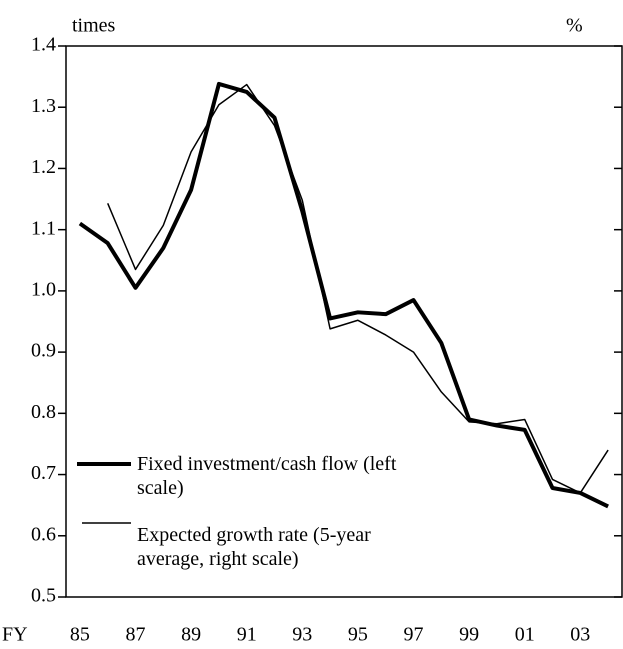 The image size is (623, 649). What do you see at coordinates (43, 534) in the screenshot?
I see `y-tick-label: 0.6` at bounding box center [43, 534].